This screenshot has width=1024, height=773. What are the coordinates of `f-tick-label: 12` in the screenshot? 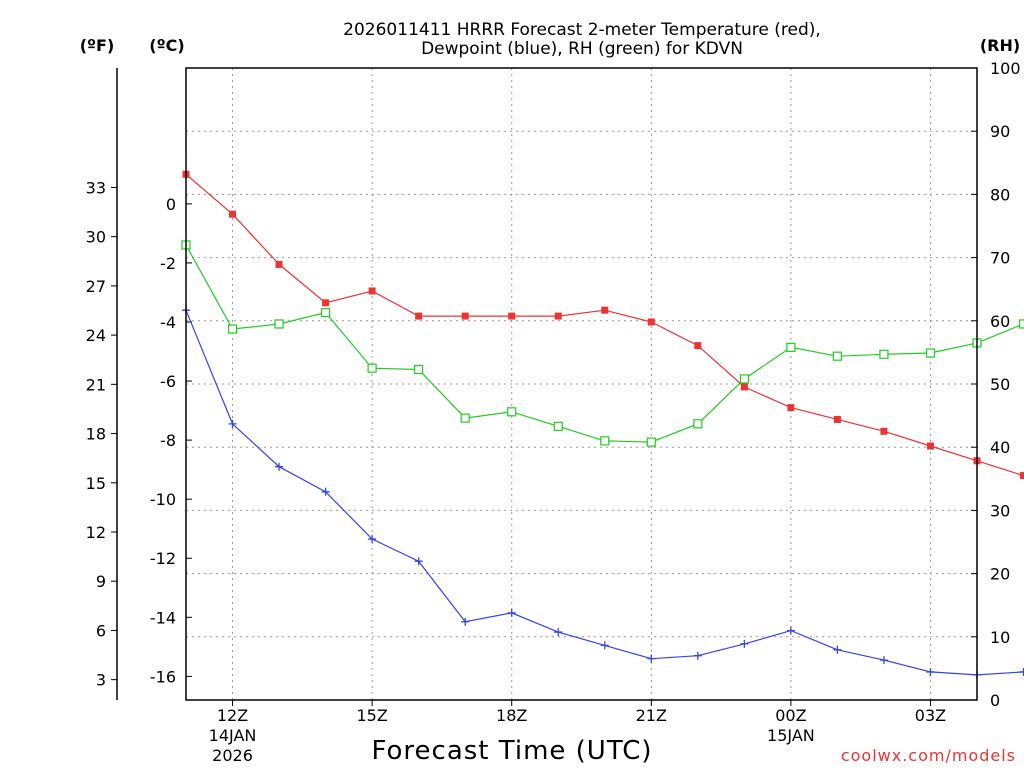 It's located at (96, 532).